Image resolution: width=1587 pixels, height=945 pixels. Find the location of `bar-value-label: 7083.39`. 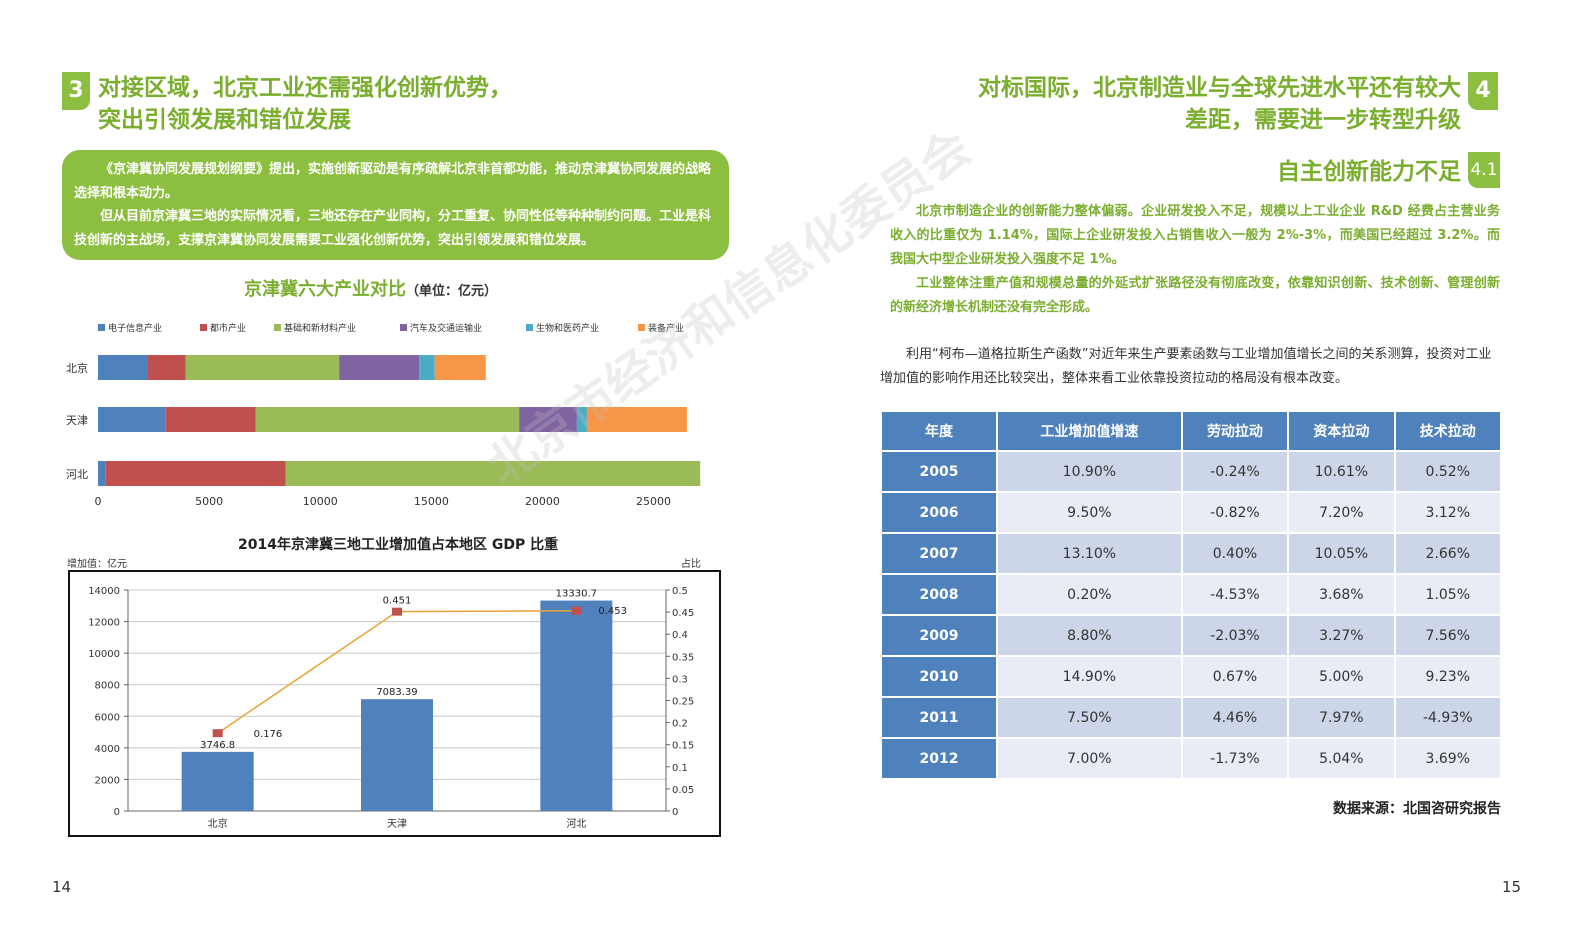

bar-value-label: 7083.39 is located at coordinates (396, 692).